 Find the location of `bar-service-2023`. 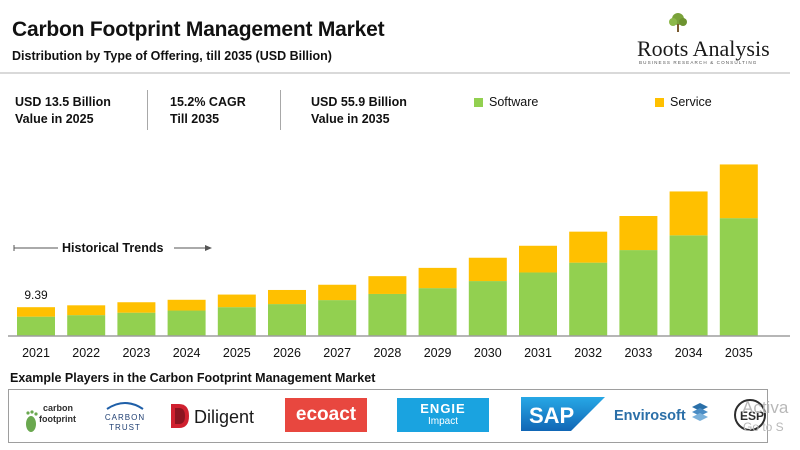

bar-service-2023 is located at coordinates (136, 307).